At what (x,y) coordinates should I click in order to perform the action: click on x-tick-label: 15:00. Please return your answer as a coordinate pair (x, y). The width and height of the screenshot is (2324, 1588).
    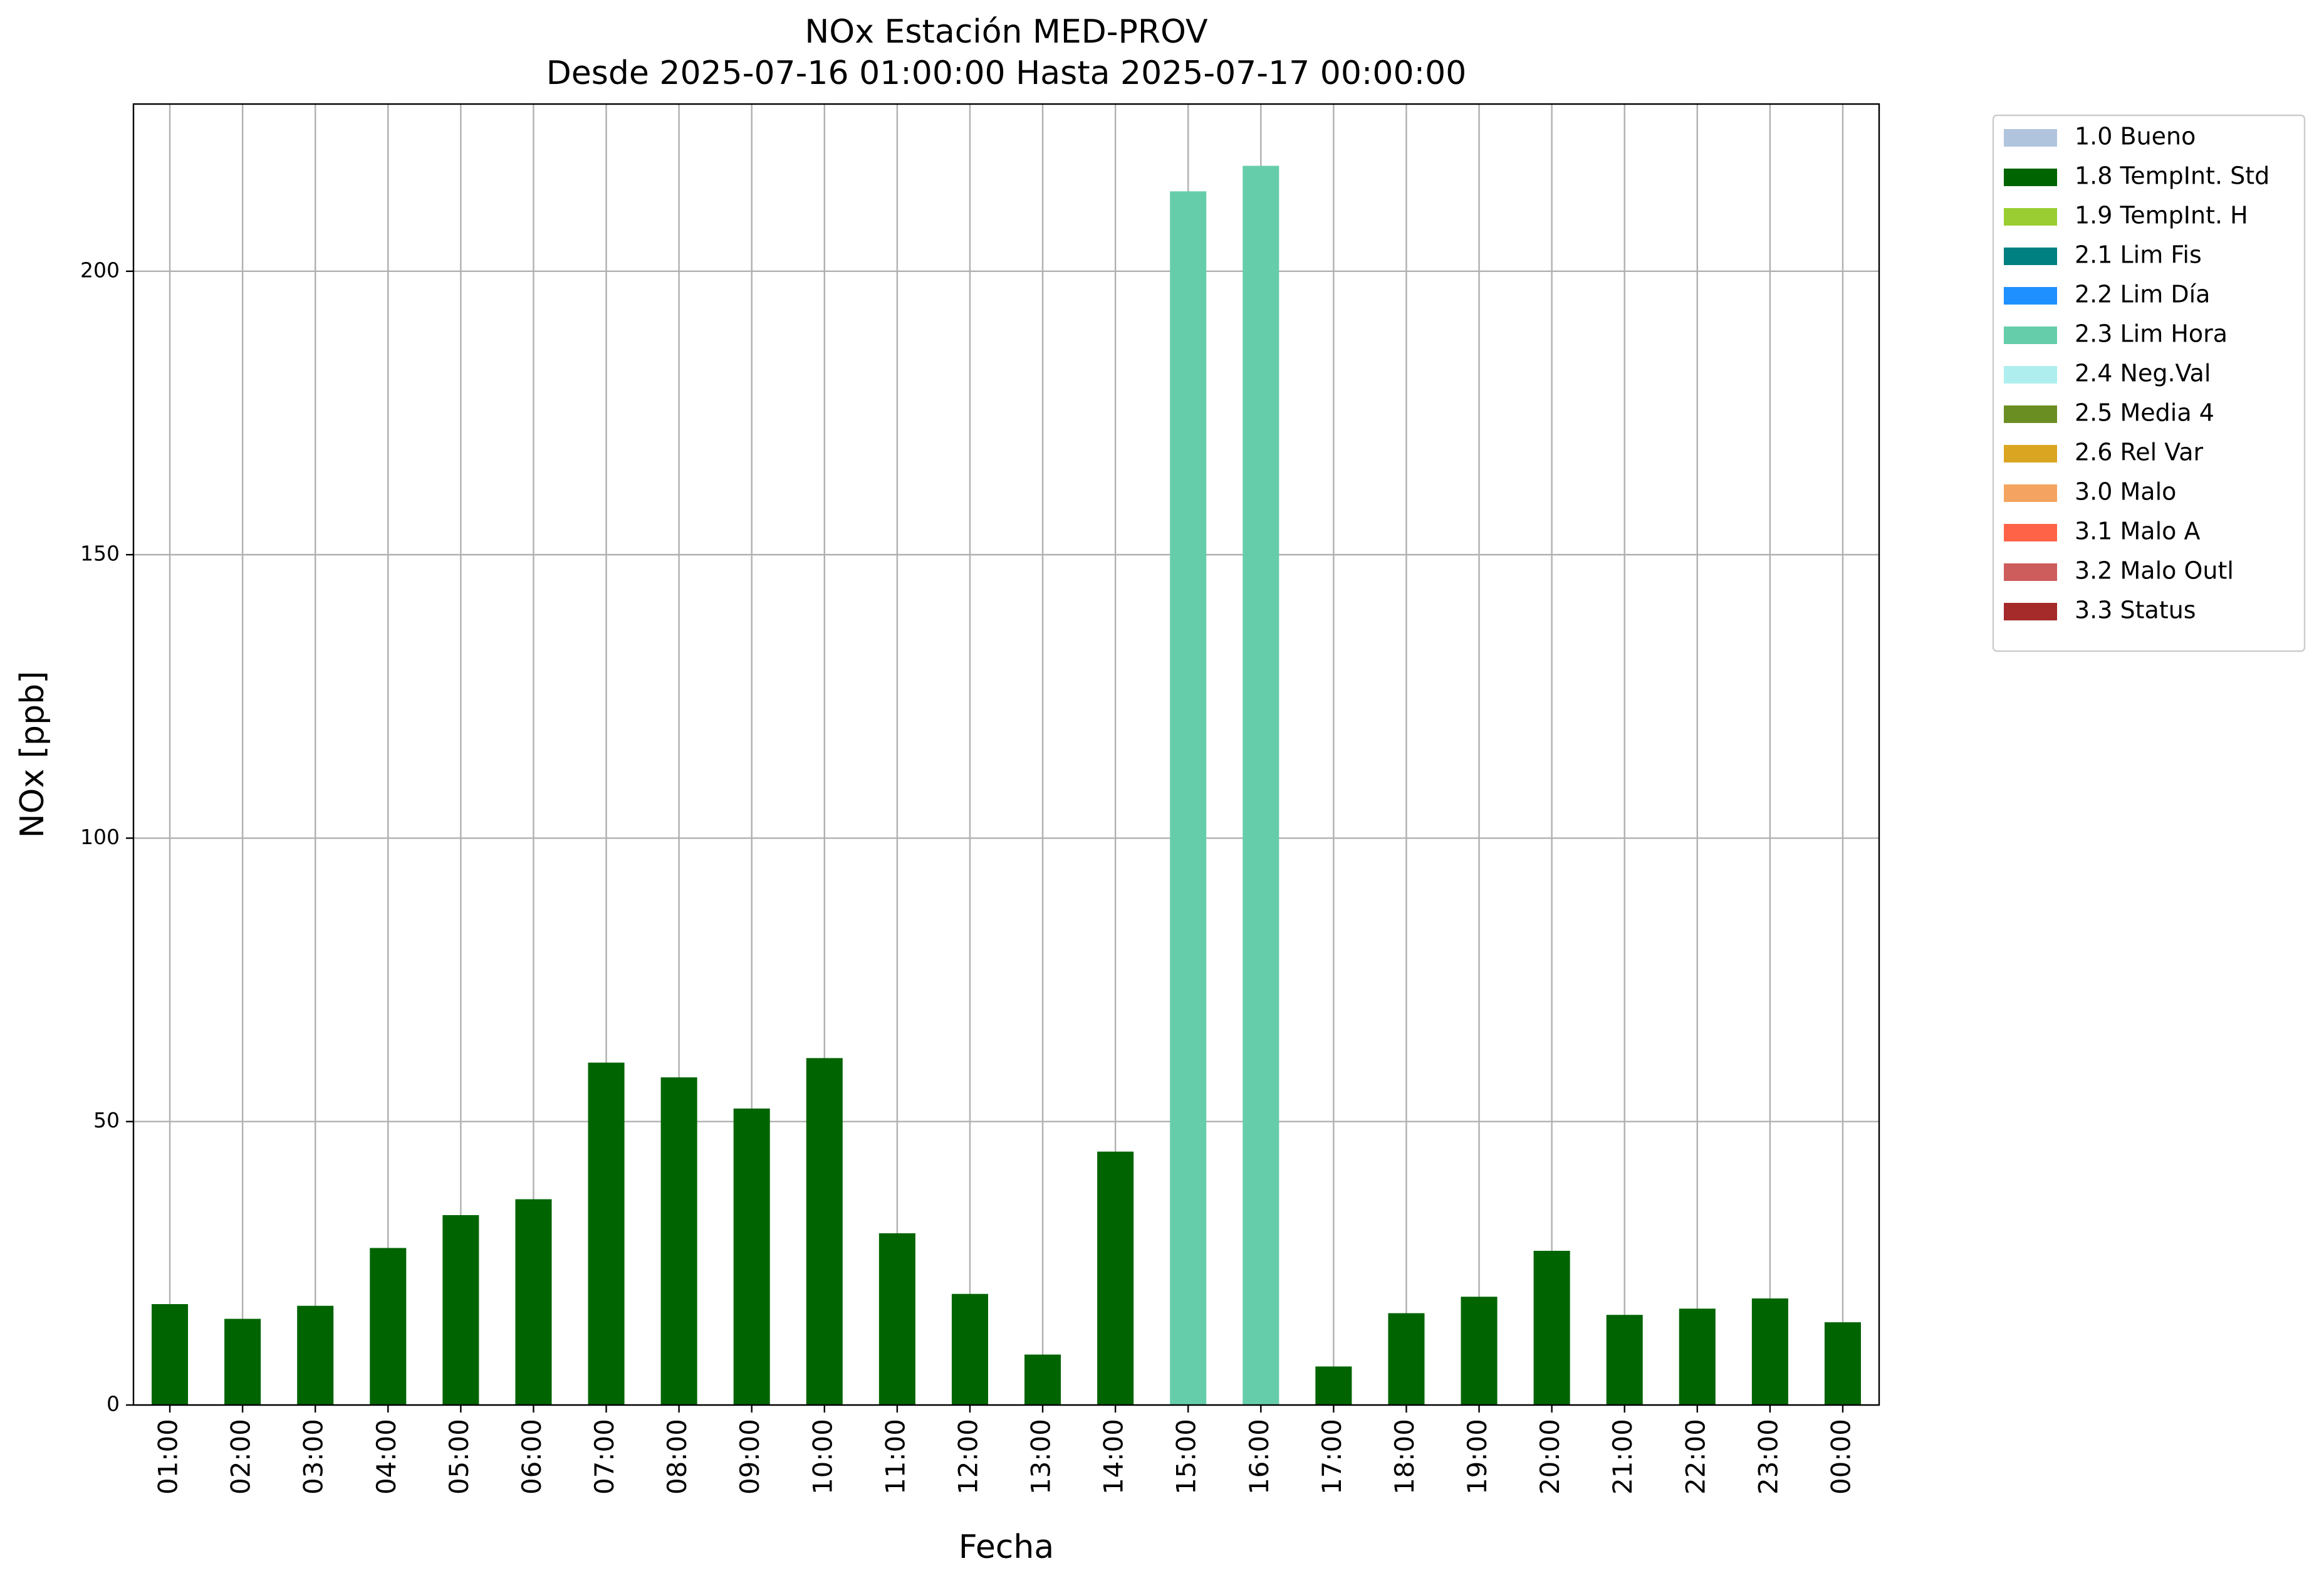
    Looking at the image, I should click on (1186, 1457).